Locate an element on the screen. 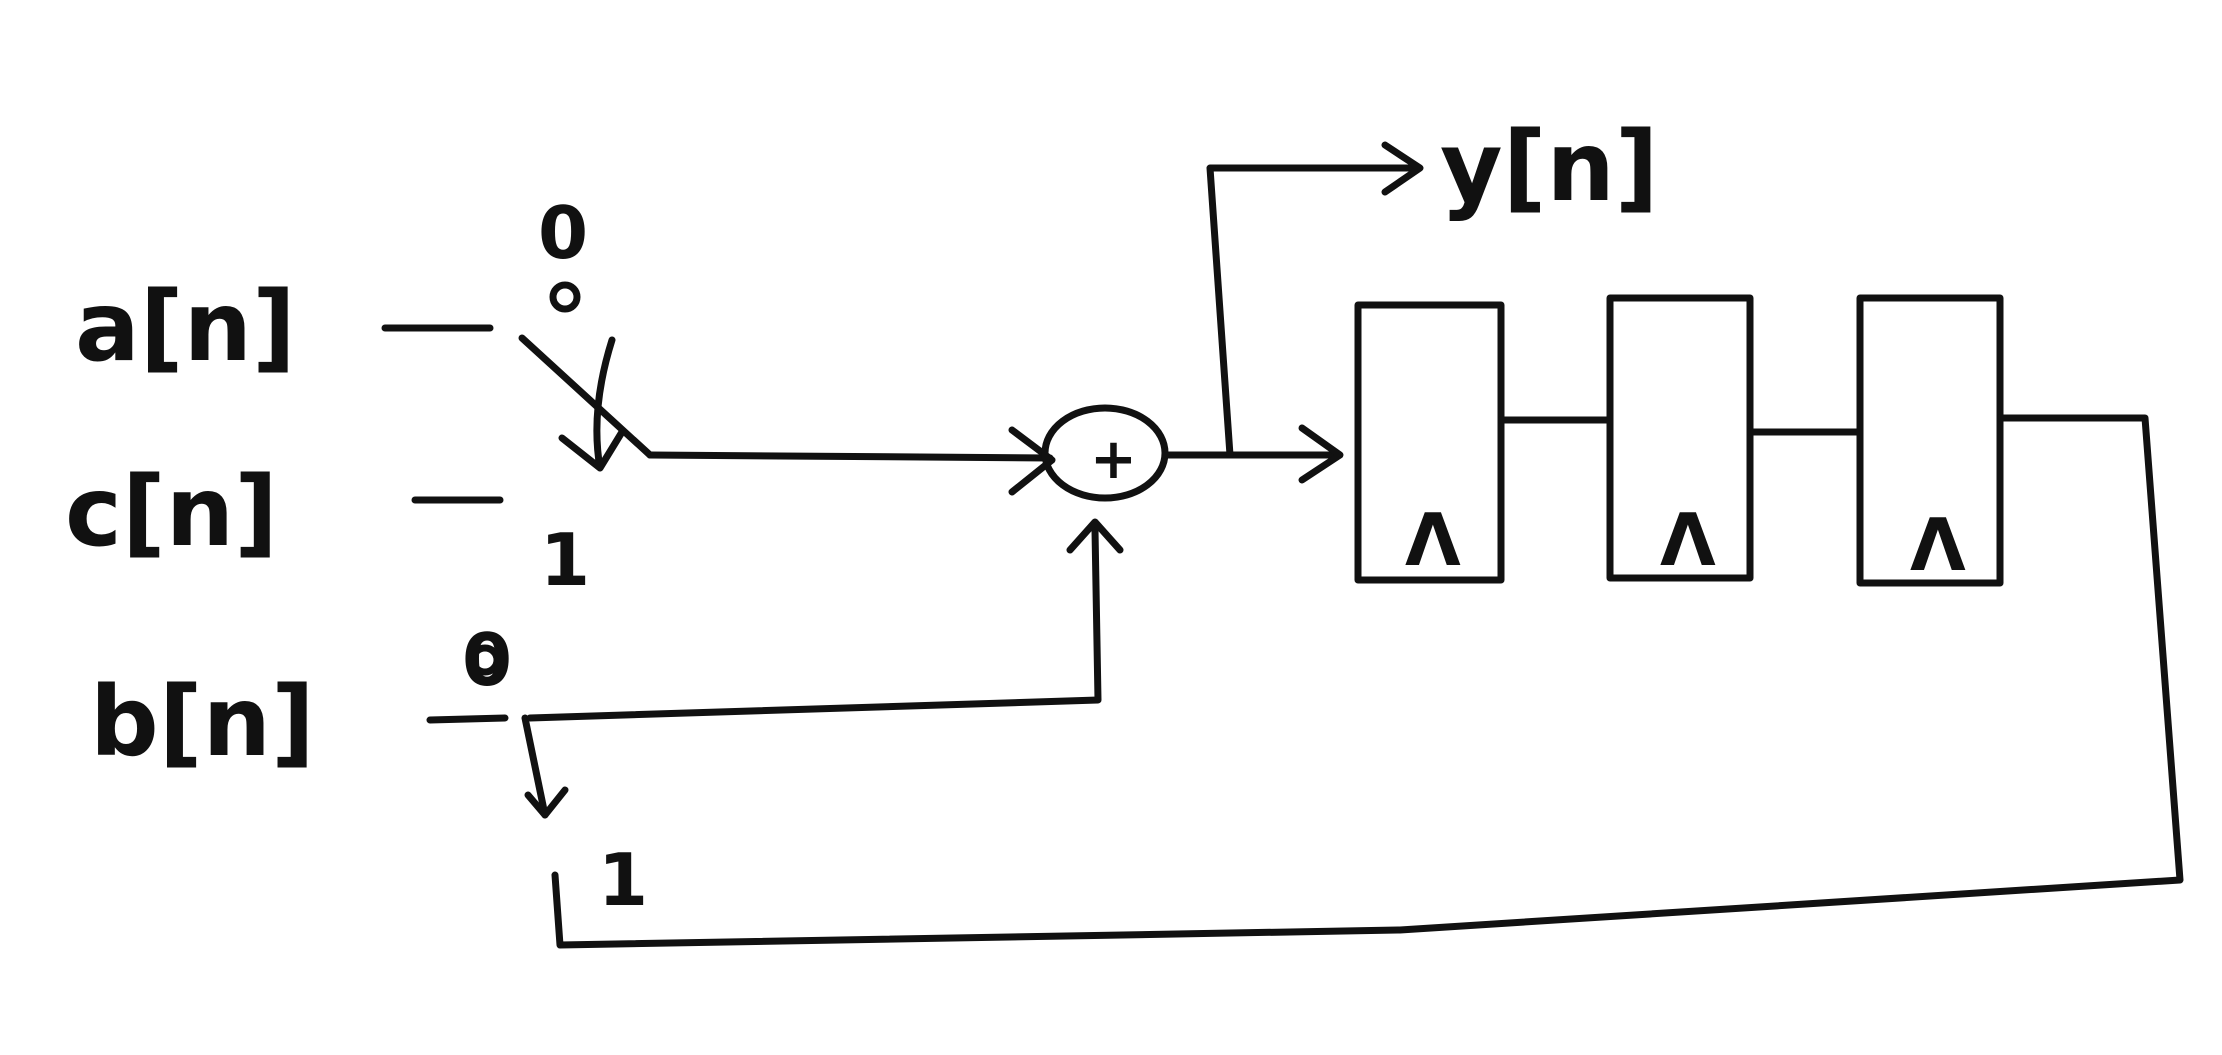  output-y-label: y[n] is located at coordinates (1549, 167).